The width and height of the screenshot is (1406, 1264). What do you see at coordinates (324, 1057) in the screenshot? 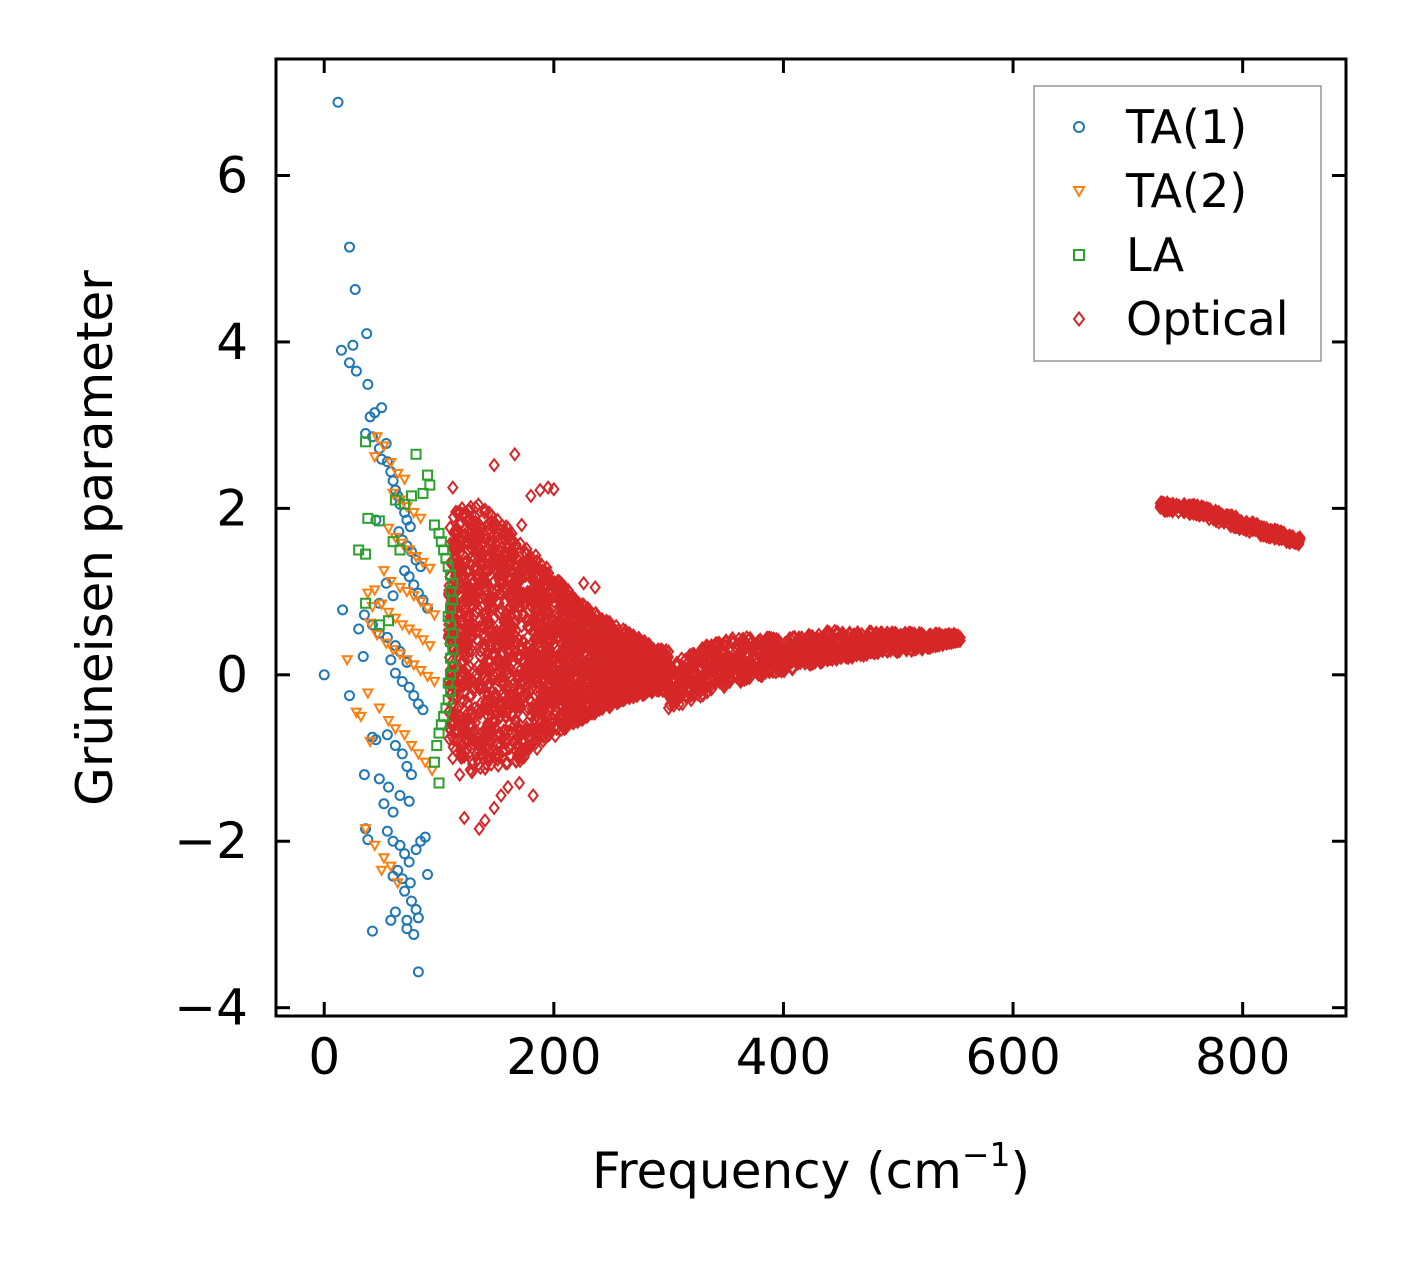
I see `x-tick-label: 0` at bounding box center [324, 1057].